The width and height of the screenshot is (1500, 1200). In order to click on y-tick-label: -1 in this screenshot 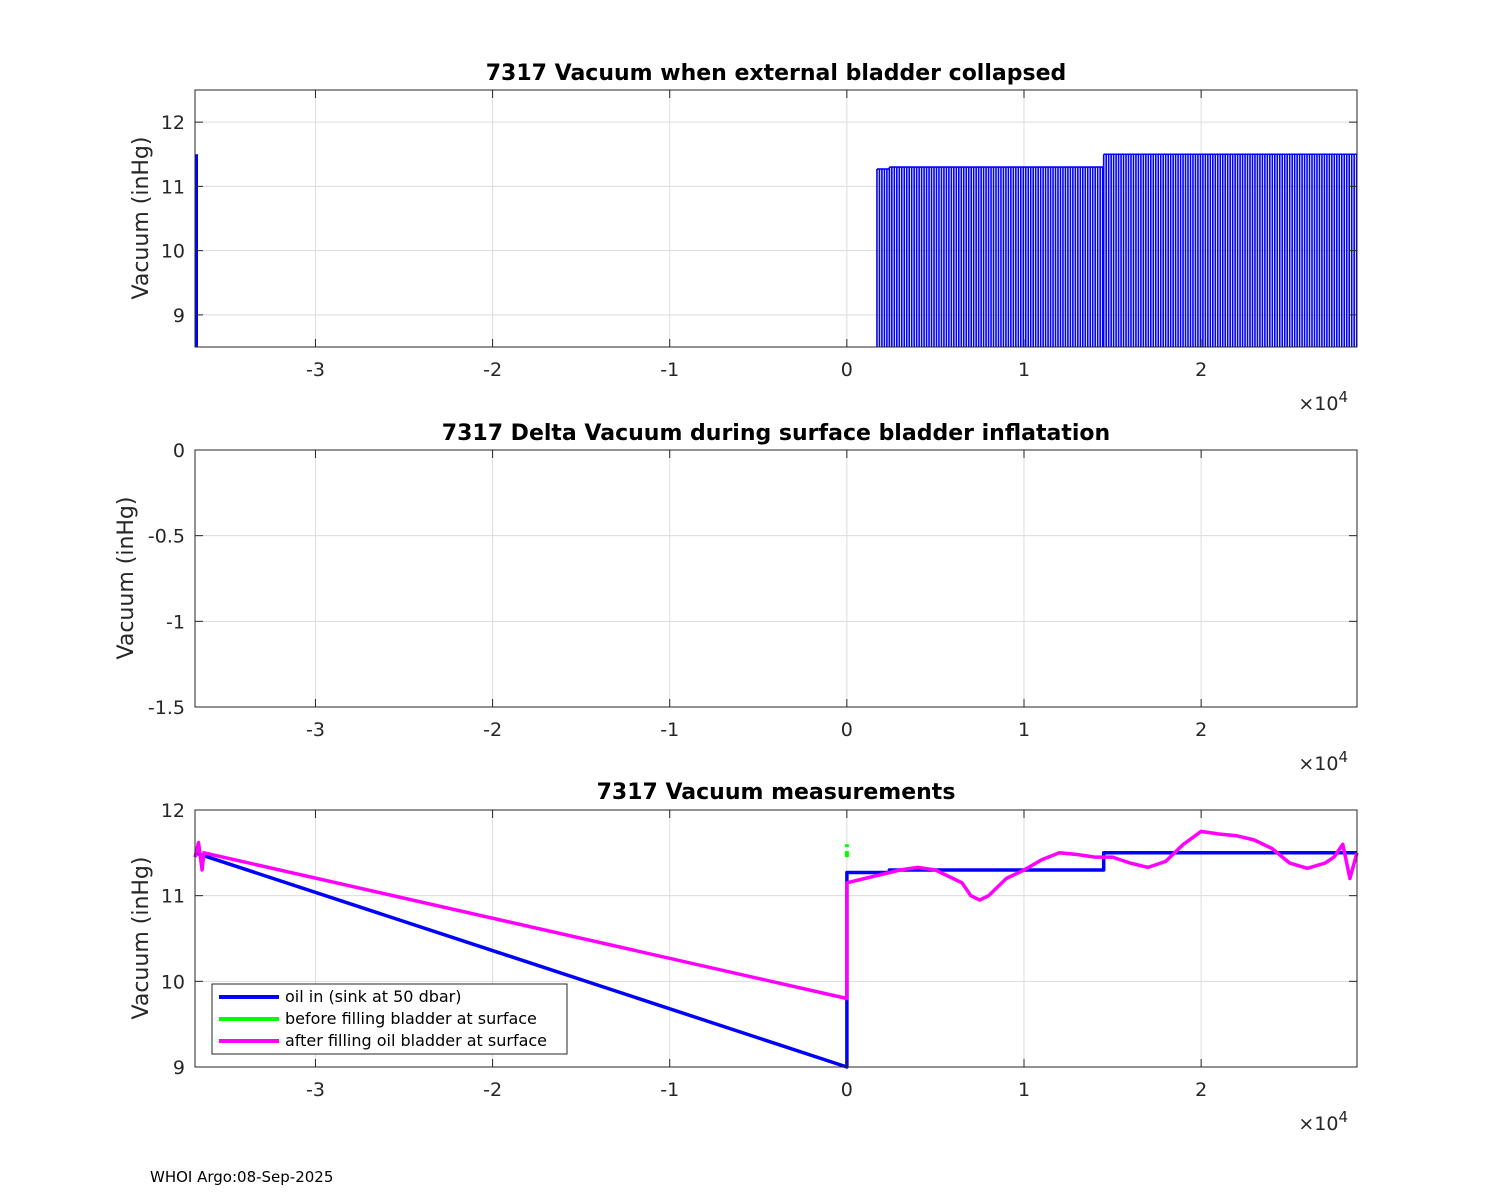, I will do `click(175, 622)`.